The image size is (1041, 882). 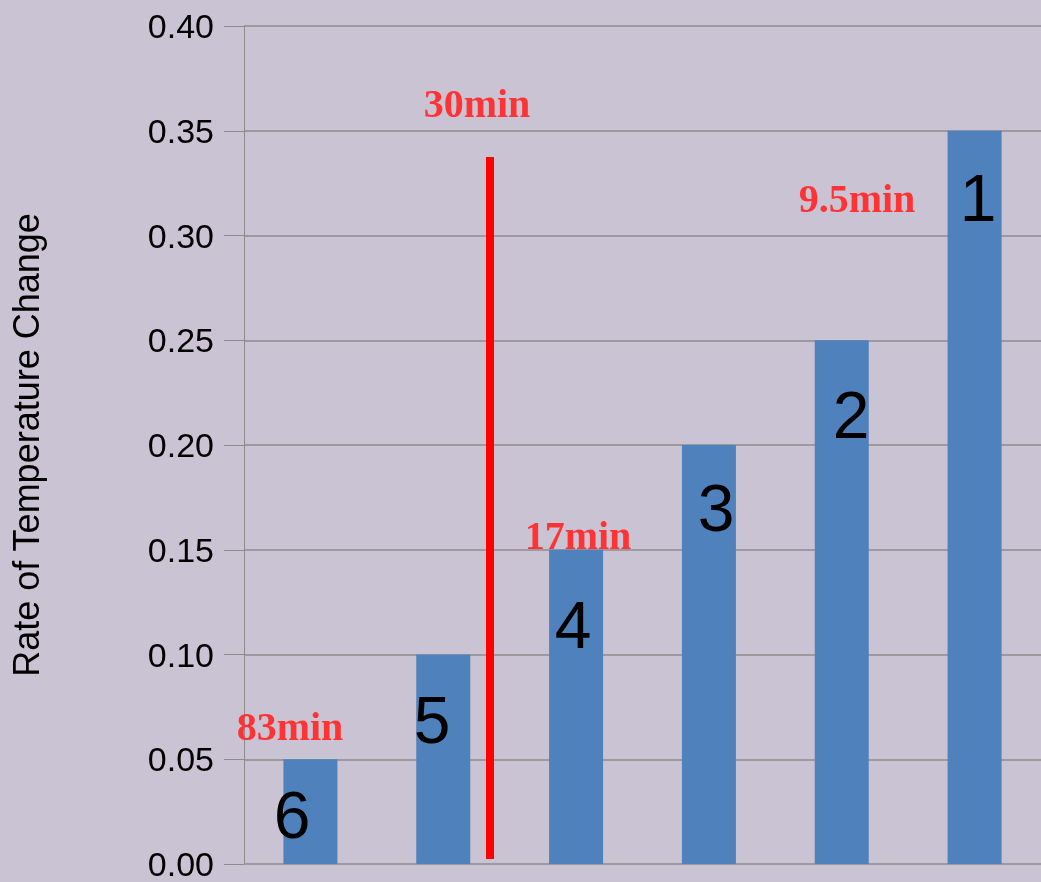 I want to click on annotation: 2, so click(x=851, y=415).